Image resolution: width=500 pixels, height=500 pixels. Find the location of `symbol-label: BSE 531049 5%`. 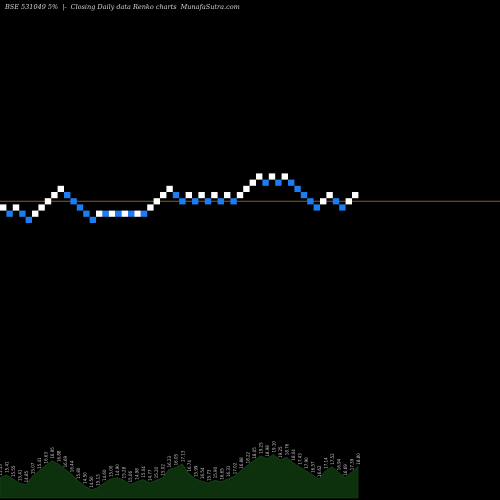

symbol-label: BSE 531049 5% is located at coordinates (32, 7).